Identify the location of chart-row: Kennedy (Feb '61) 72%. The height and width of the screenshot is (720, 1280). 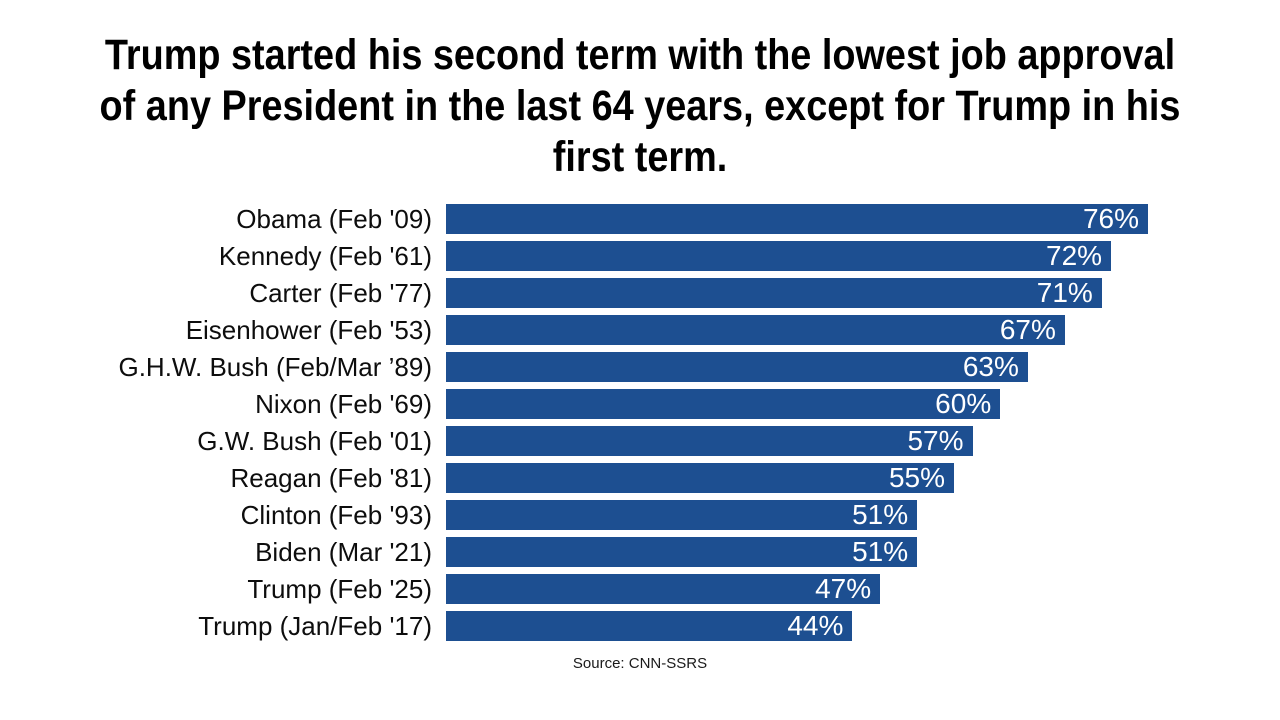
(640, 255).